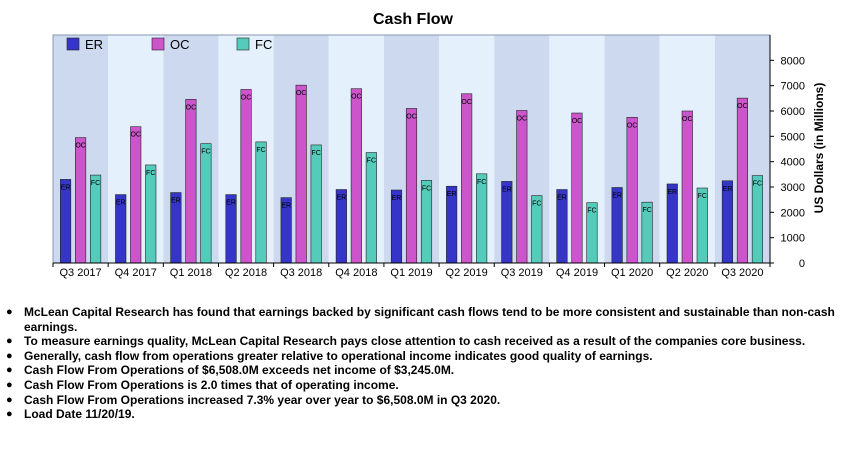  What do you see at coordinates (793, 213) in the screenshot?
I see `y-tick-label: 2000` at bounding box center [793, 213].